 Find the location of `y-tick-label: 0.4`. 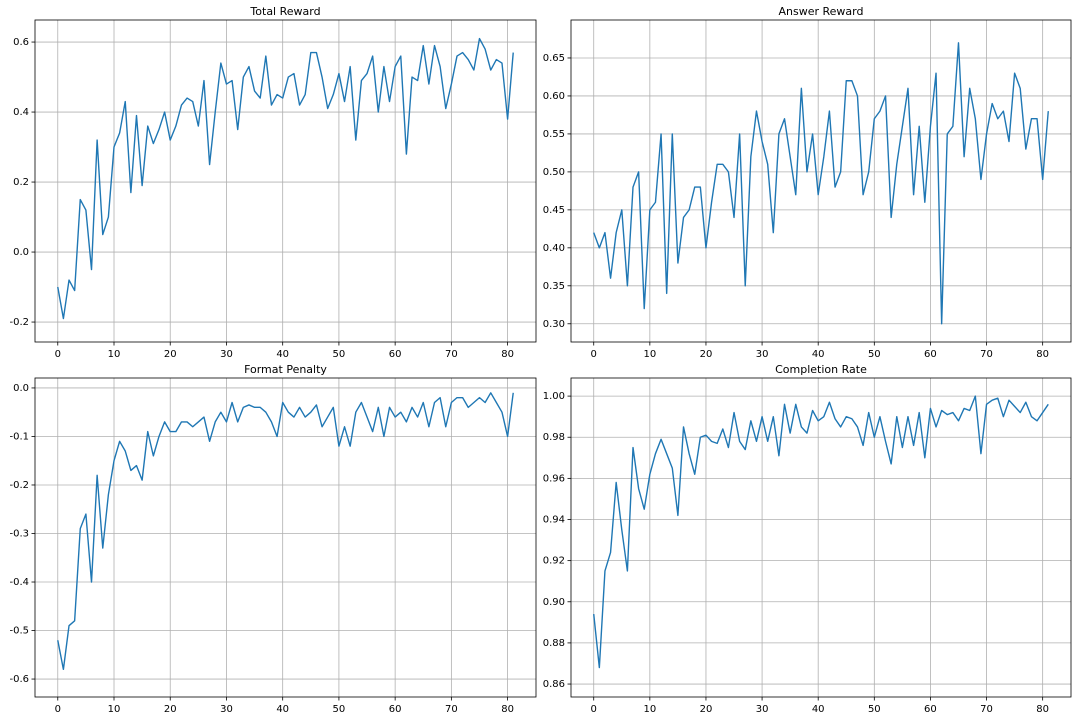

y-tick-label: 0.4 is located at coordinates (21, 112).